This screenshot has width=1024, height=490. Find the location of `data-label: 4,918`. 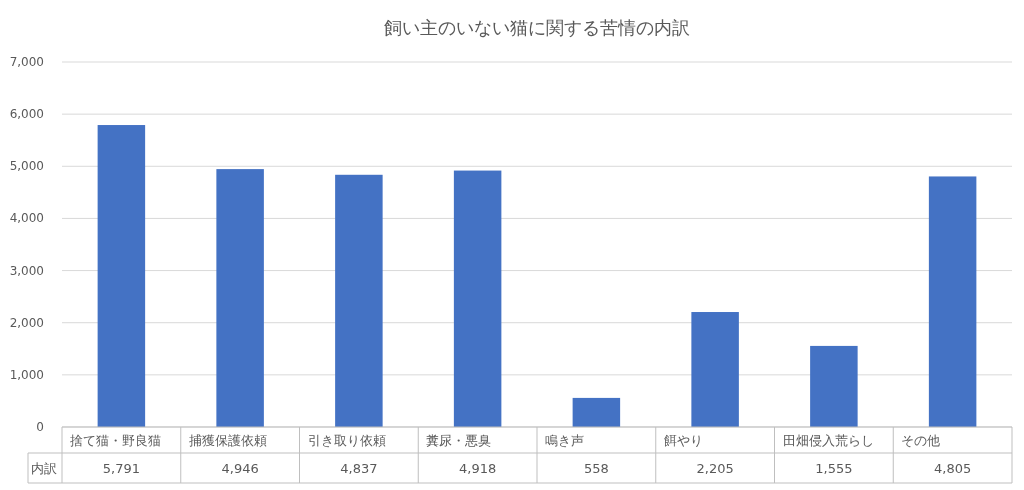

data-label: 4,918 is located at coordinates (478, 468).